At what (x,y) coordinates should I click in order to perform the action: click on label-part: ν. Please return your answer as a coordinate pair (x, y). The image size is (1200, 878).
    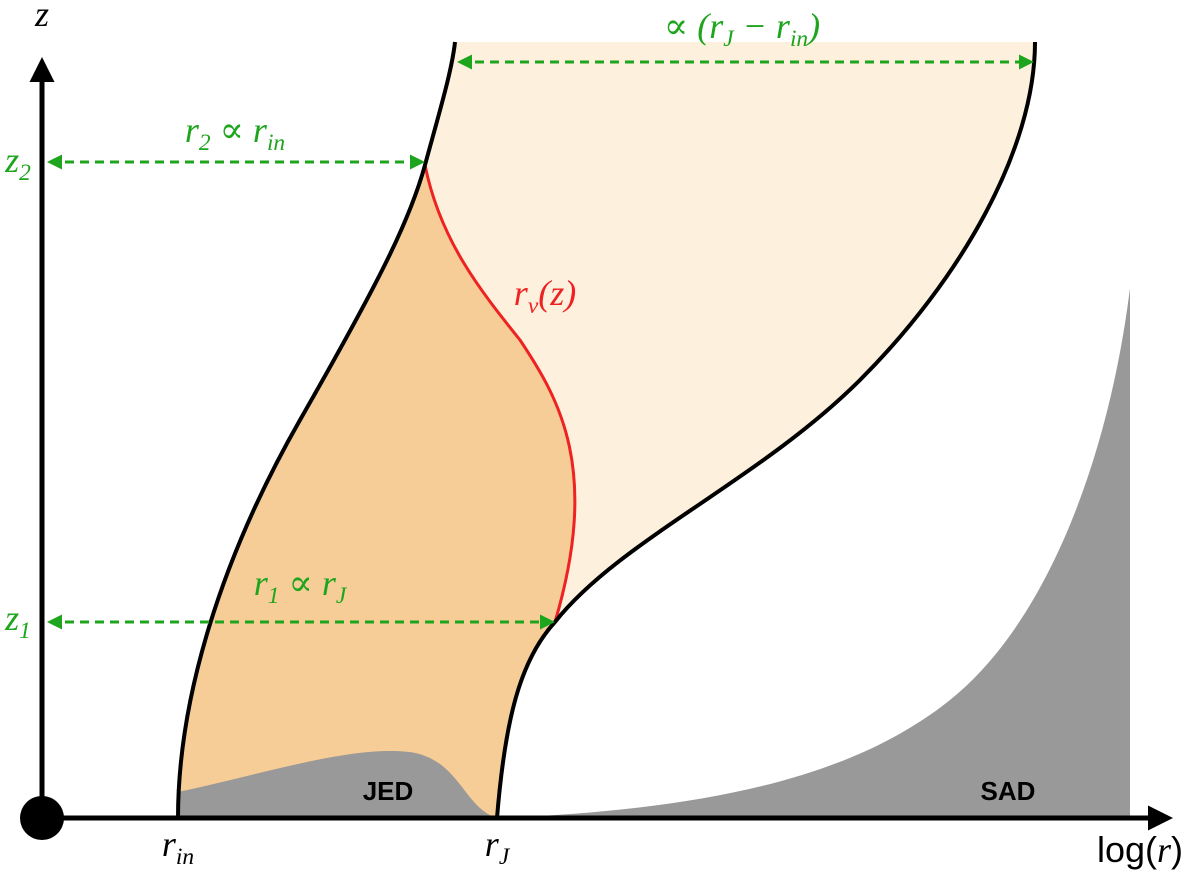
    Looking at the image, I should click on (533, 306).